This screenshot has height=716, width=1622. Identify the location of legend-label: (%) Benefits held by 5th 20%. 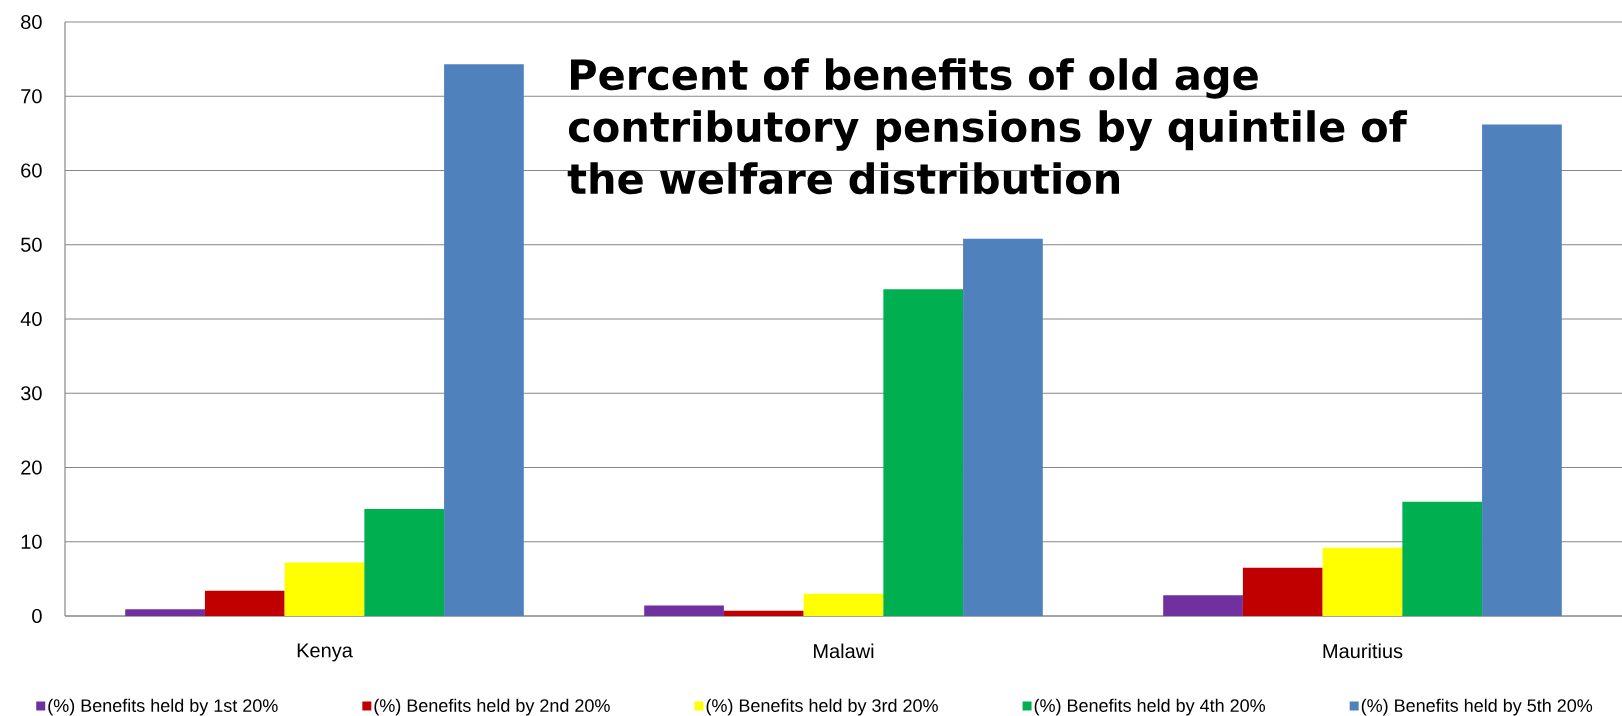
(1477, 707).